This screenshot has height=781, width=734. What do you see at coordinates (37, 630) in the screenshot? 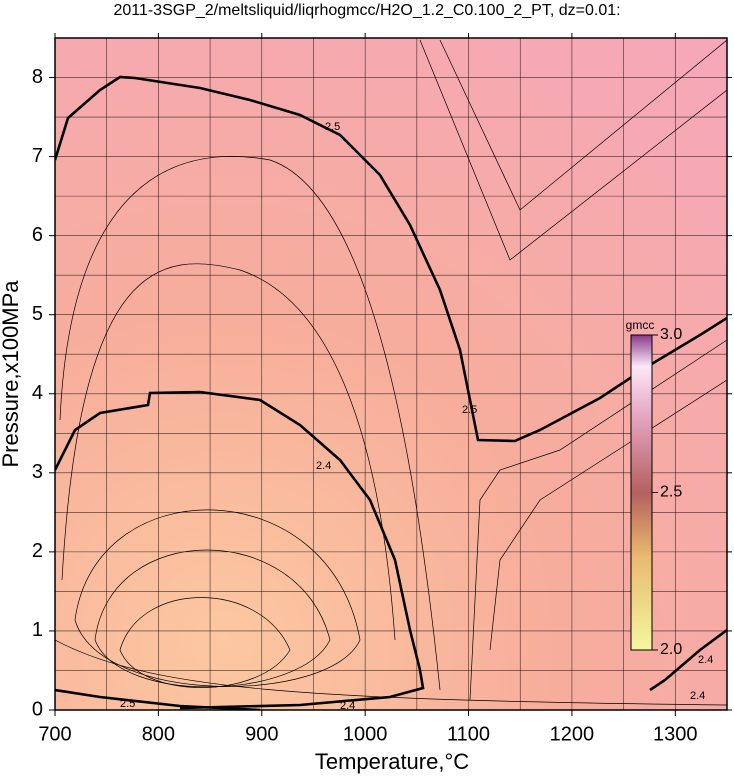
I see `y-tick-label: 1` at bounding box center [37, 630].